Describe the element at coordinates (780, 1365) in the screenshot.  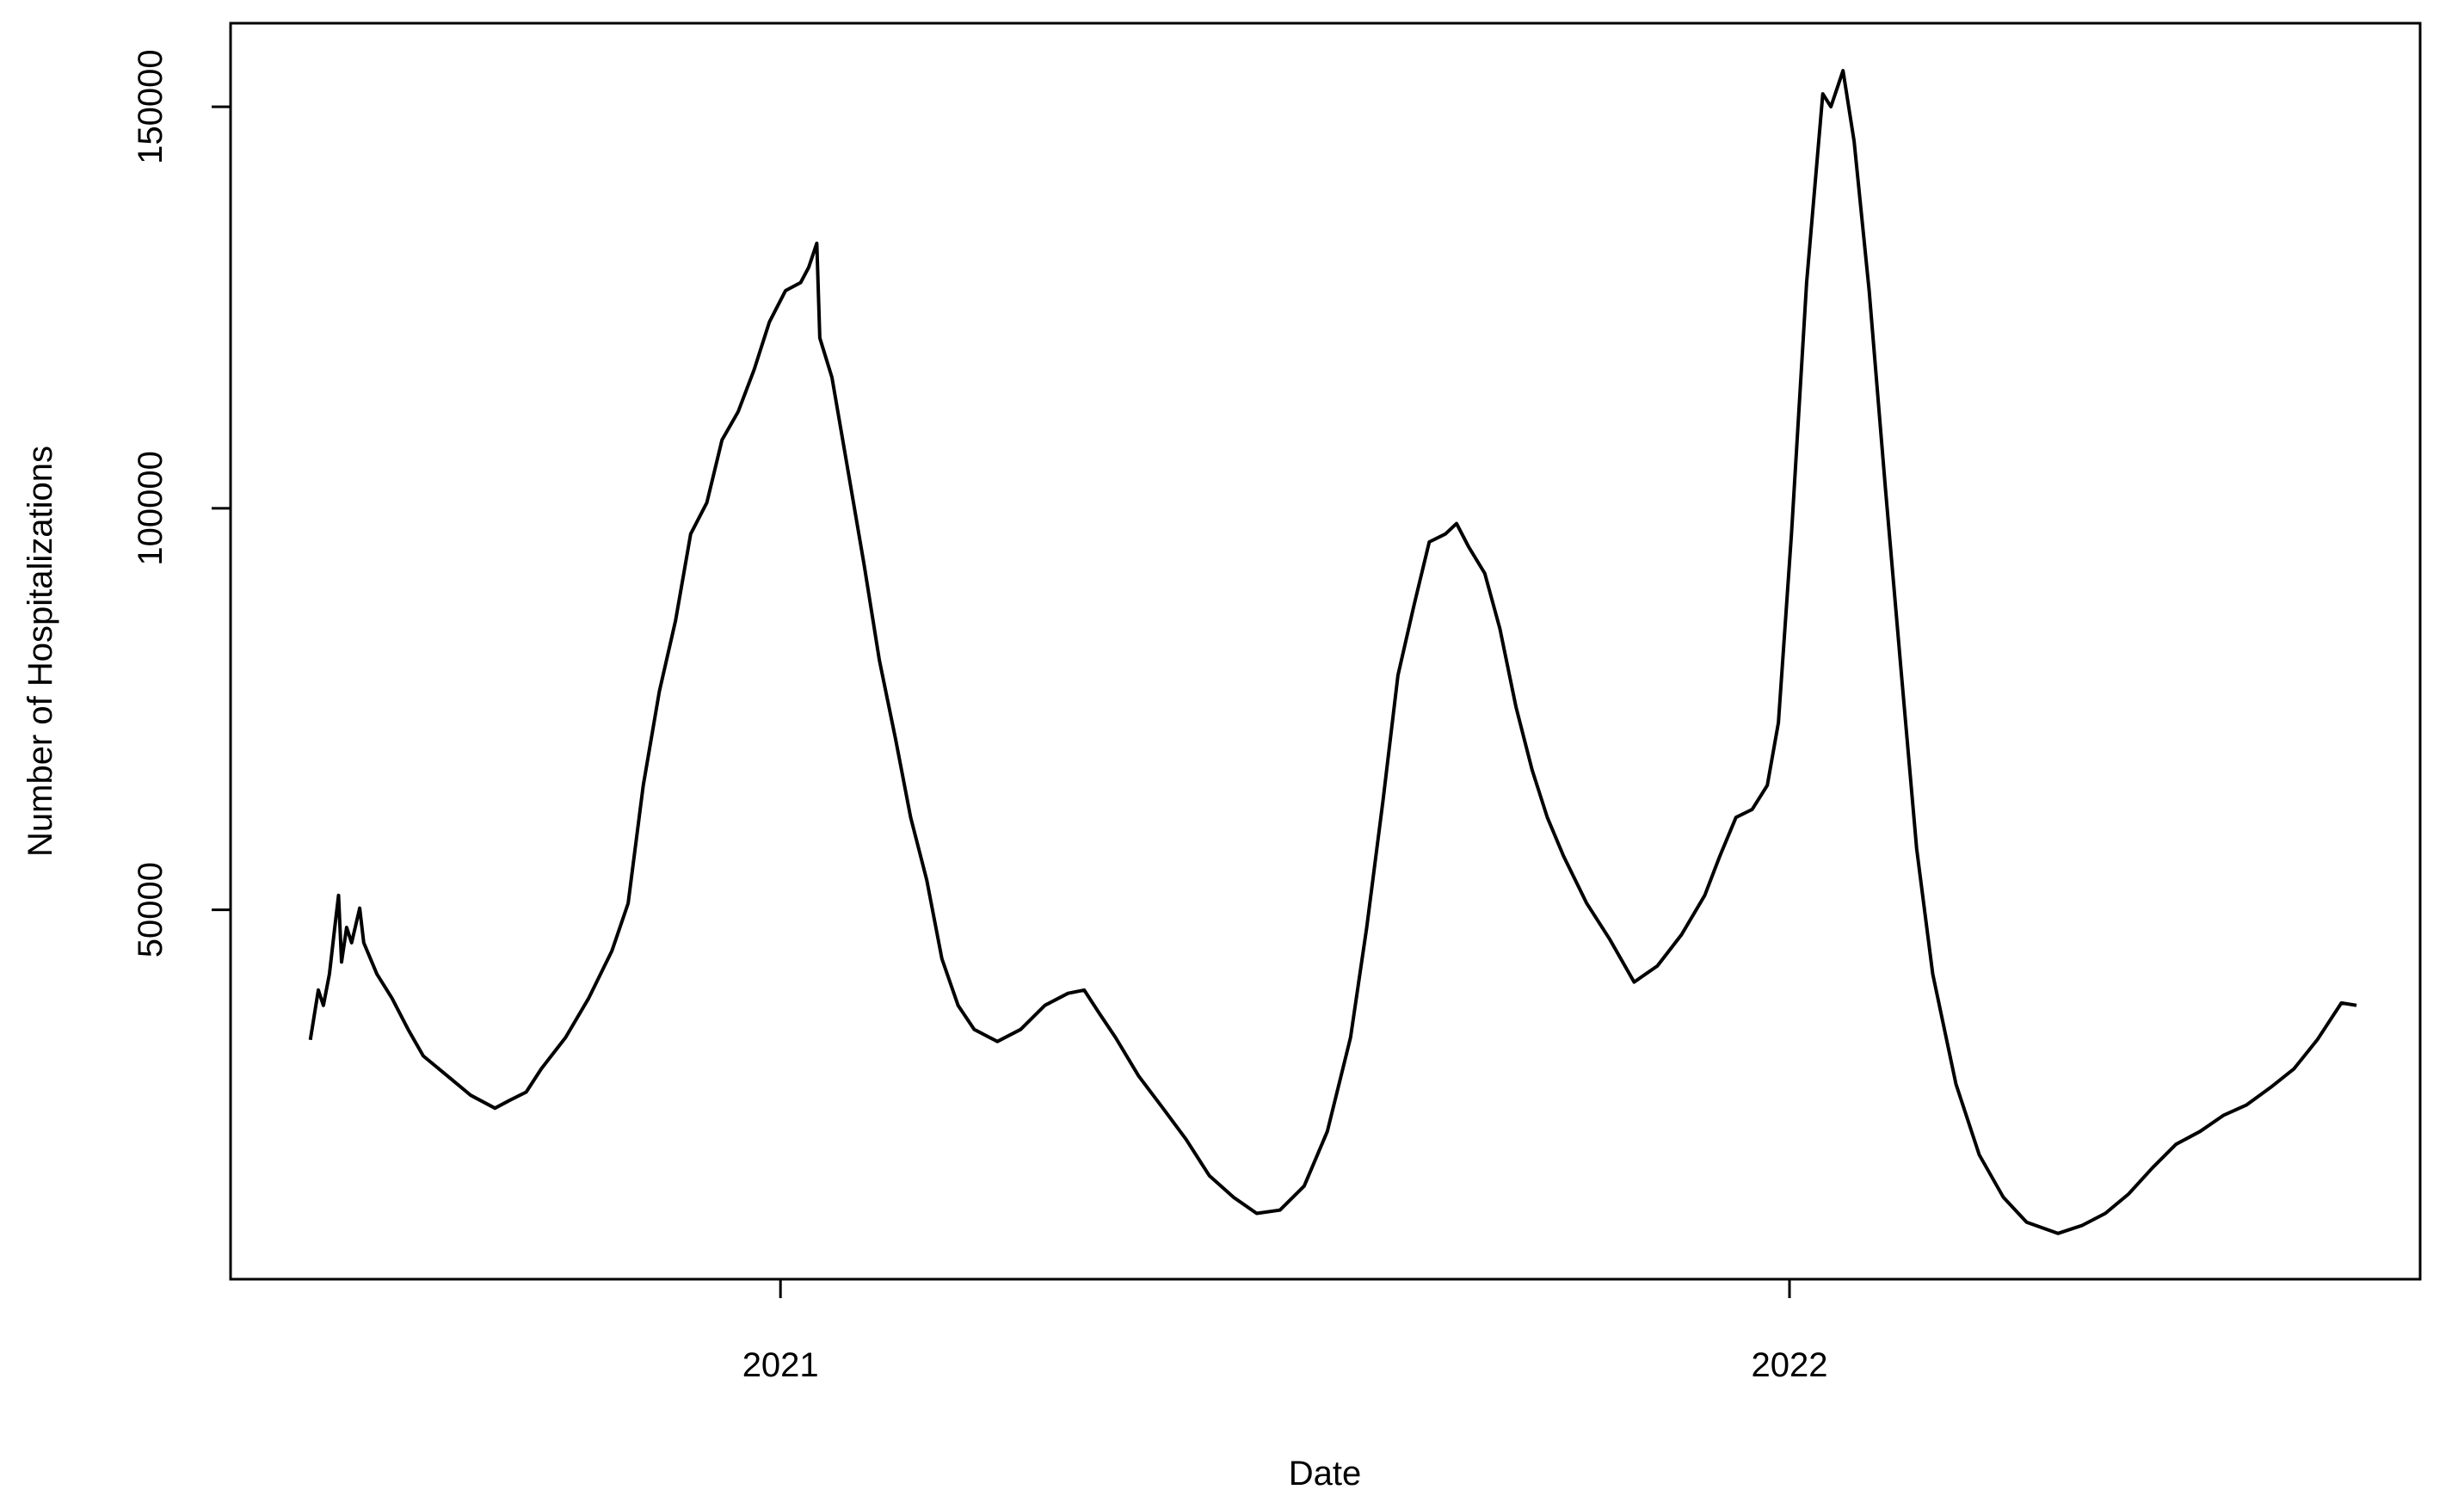
I see `x-tick-label: 2021` at that location.